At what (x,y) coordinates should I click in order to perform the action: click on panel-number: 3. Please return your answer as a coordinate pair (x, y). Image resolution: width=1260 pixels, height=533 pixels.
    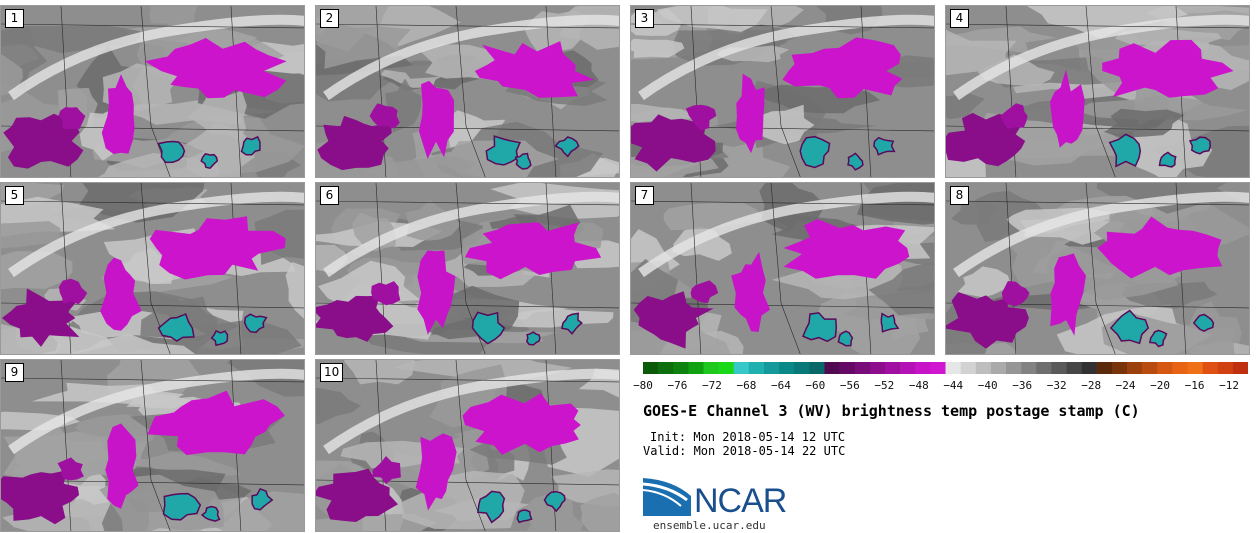
    Looking at the image, I should click on (644, 18).